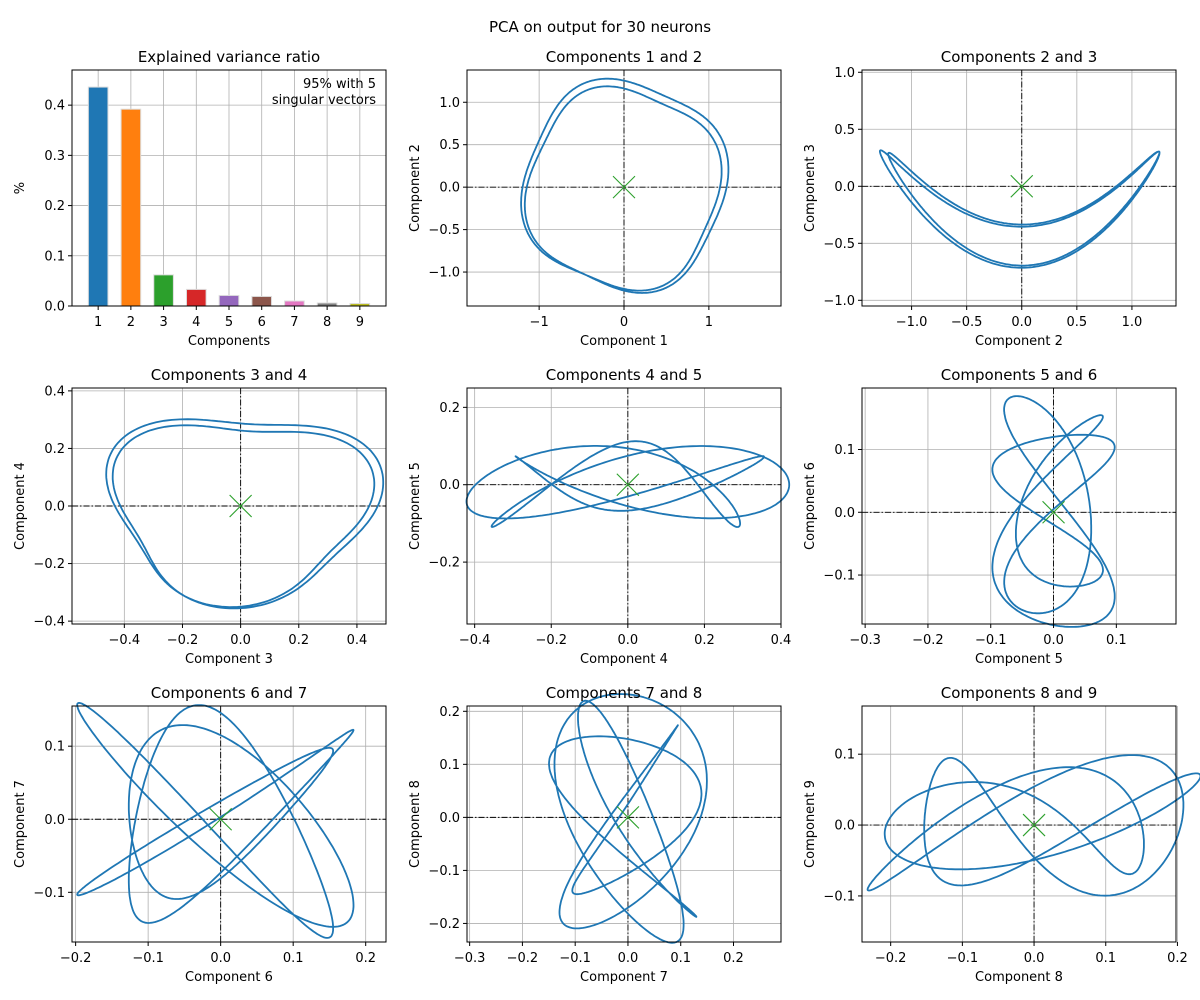 The height and width of the screenshot is (1000, 1200). I want to click on panel-title: Components 1 and 2, so click(624, 57).